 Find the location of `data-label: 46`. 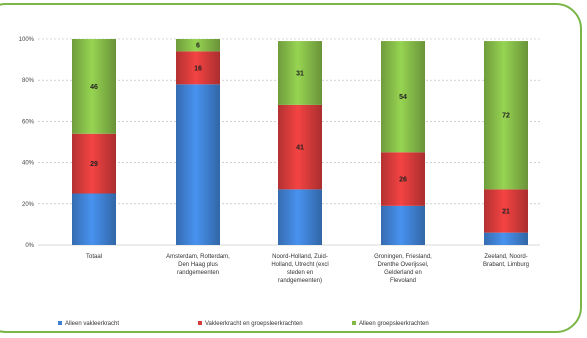

data-label: 46 is located at coordinates (94, 87).